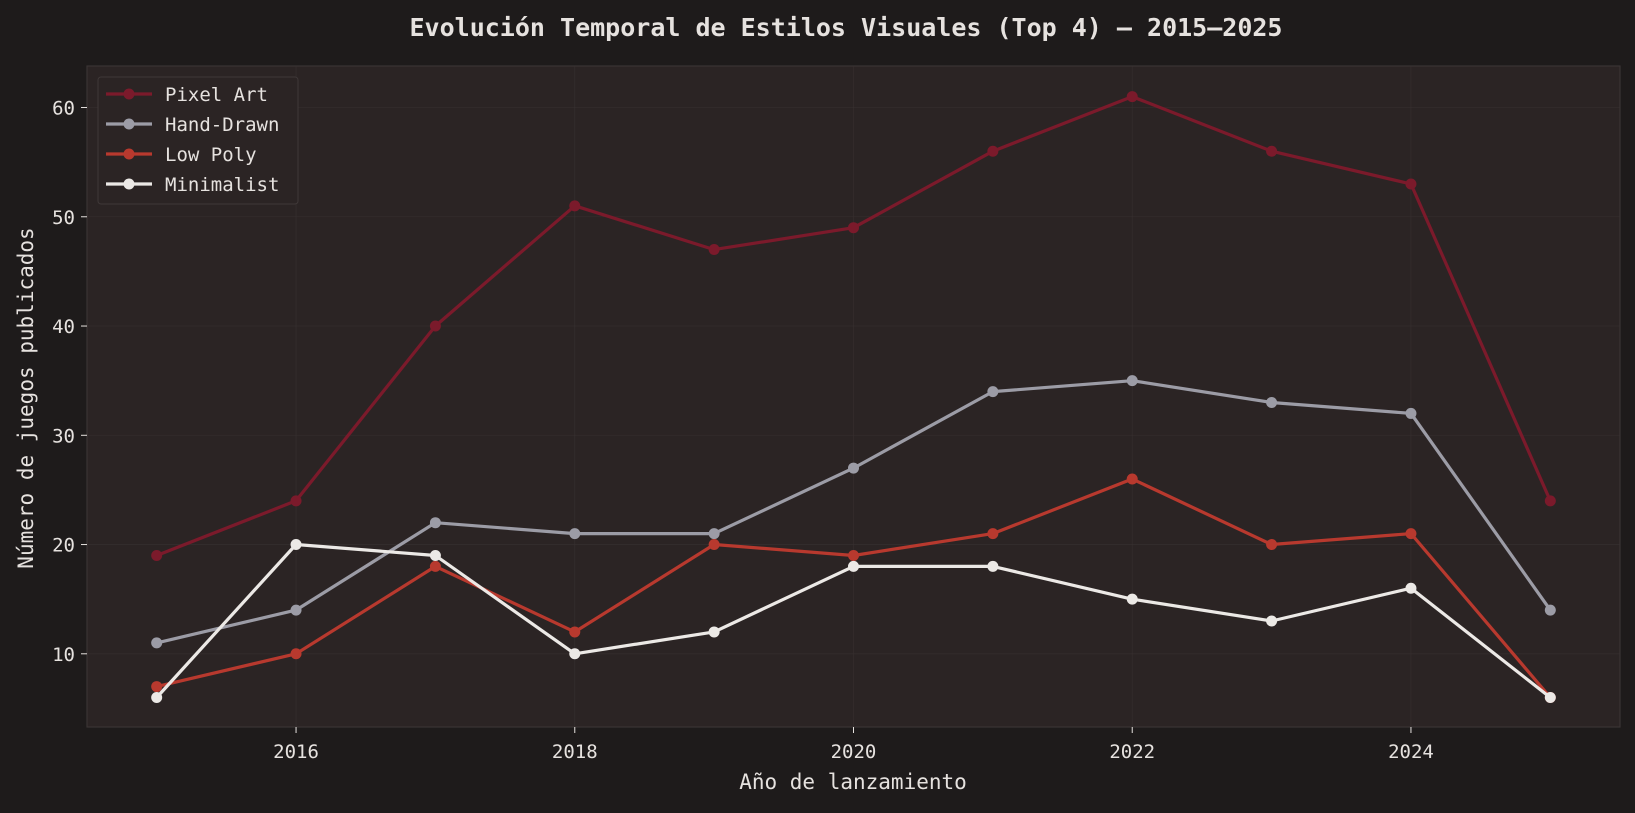 The width and height of the screenshot is (1635, 813). Describe the element at coordinates (854, 752) in the screenshot. I see `x-tick-label: 2020` at that location.